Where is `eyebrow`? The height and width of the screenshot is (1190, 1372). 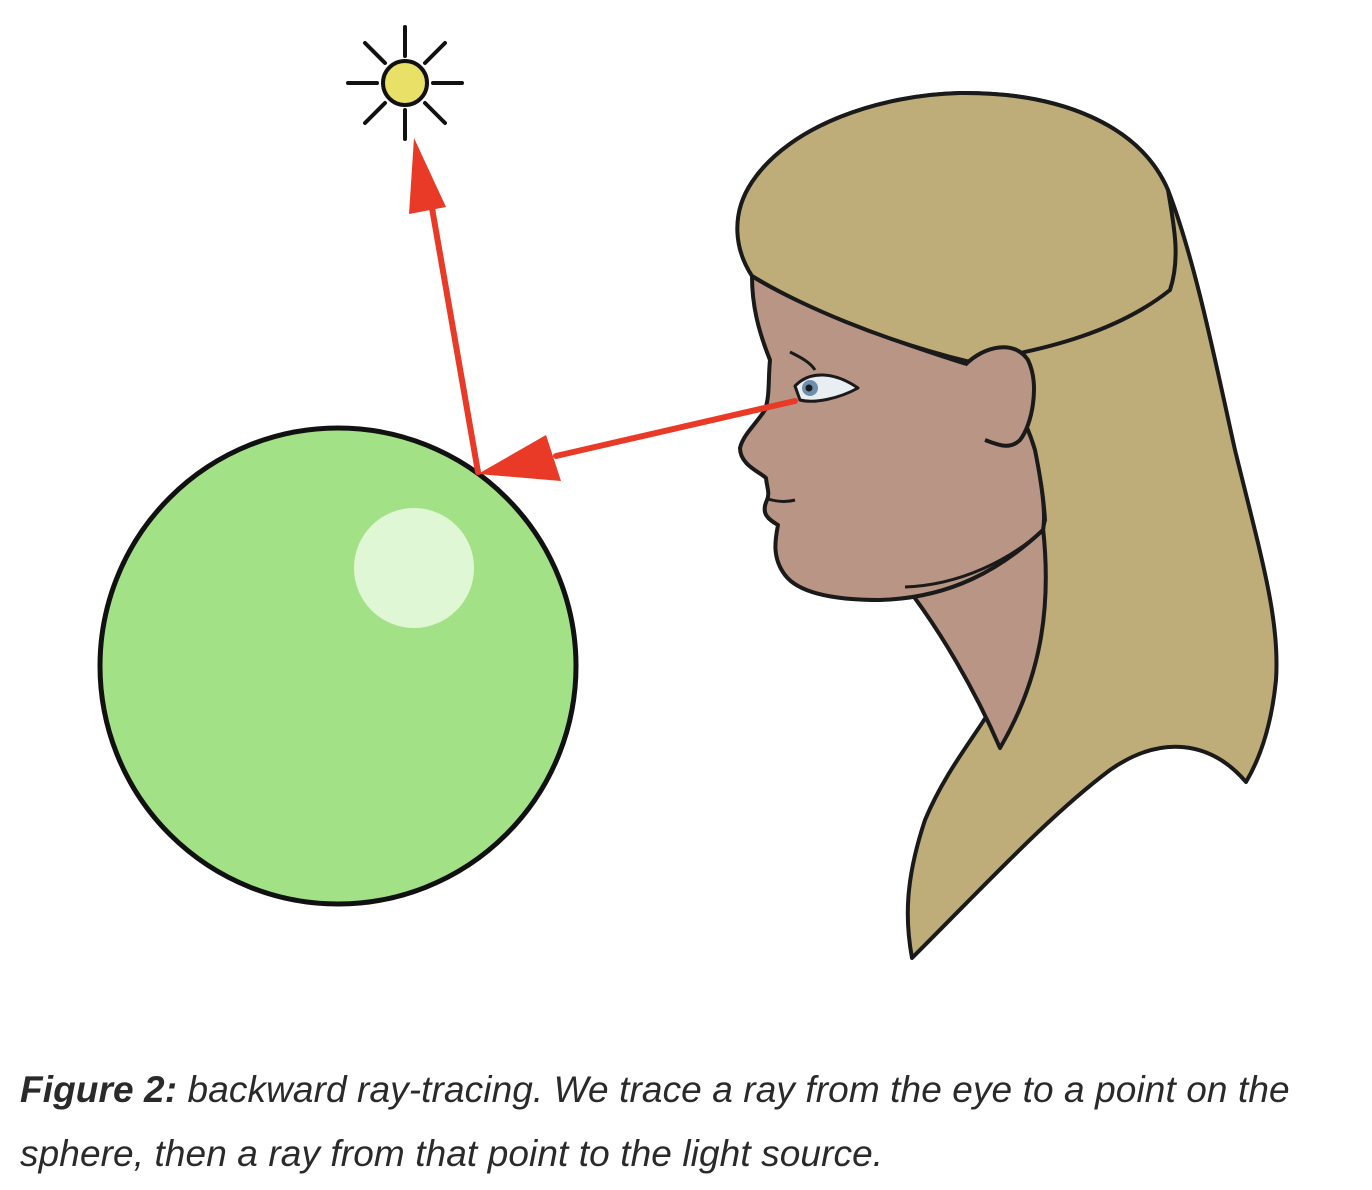
eyebrow is located at coordinates (803, 360).